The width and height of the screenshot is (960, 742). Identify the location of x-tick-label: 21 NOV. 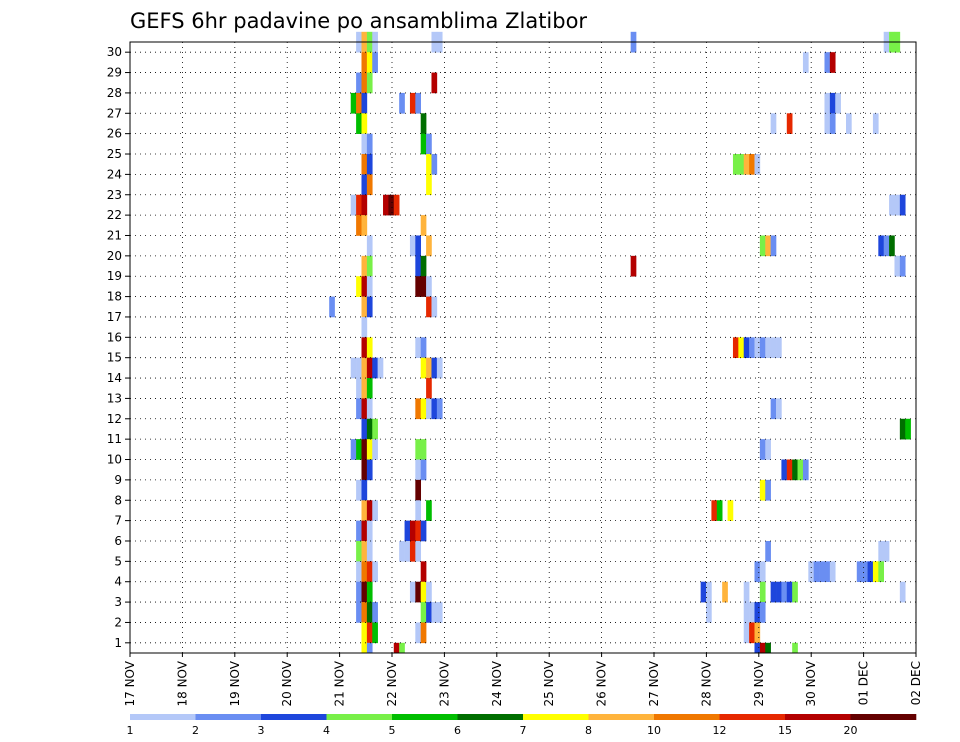
(340, 683).